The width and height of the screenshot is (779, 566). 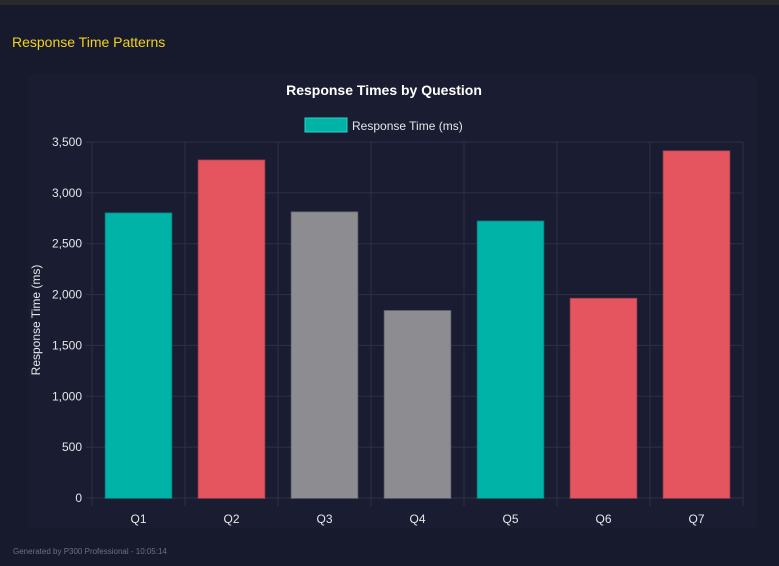 I want to click on y-tick-label: 2,500, so click(x=67, y=244).